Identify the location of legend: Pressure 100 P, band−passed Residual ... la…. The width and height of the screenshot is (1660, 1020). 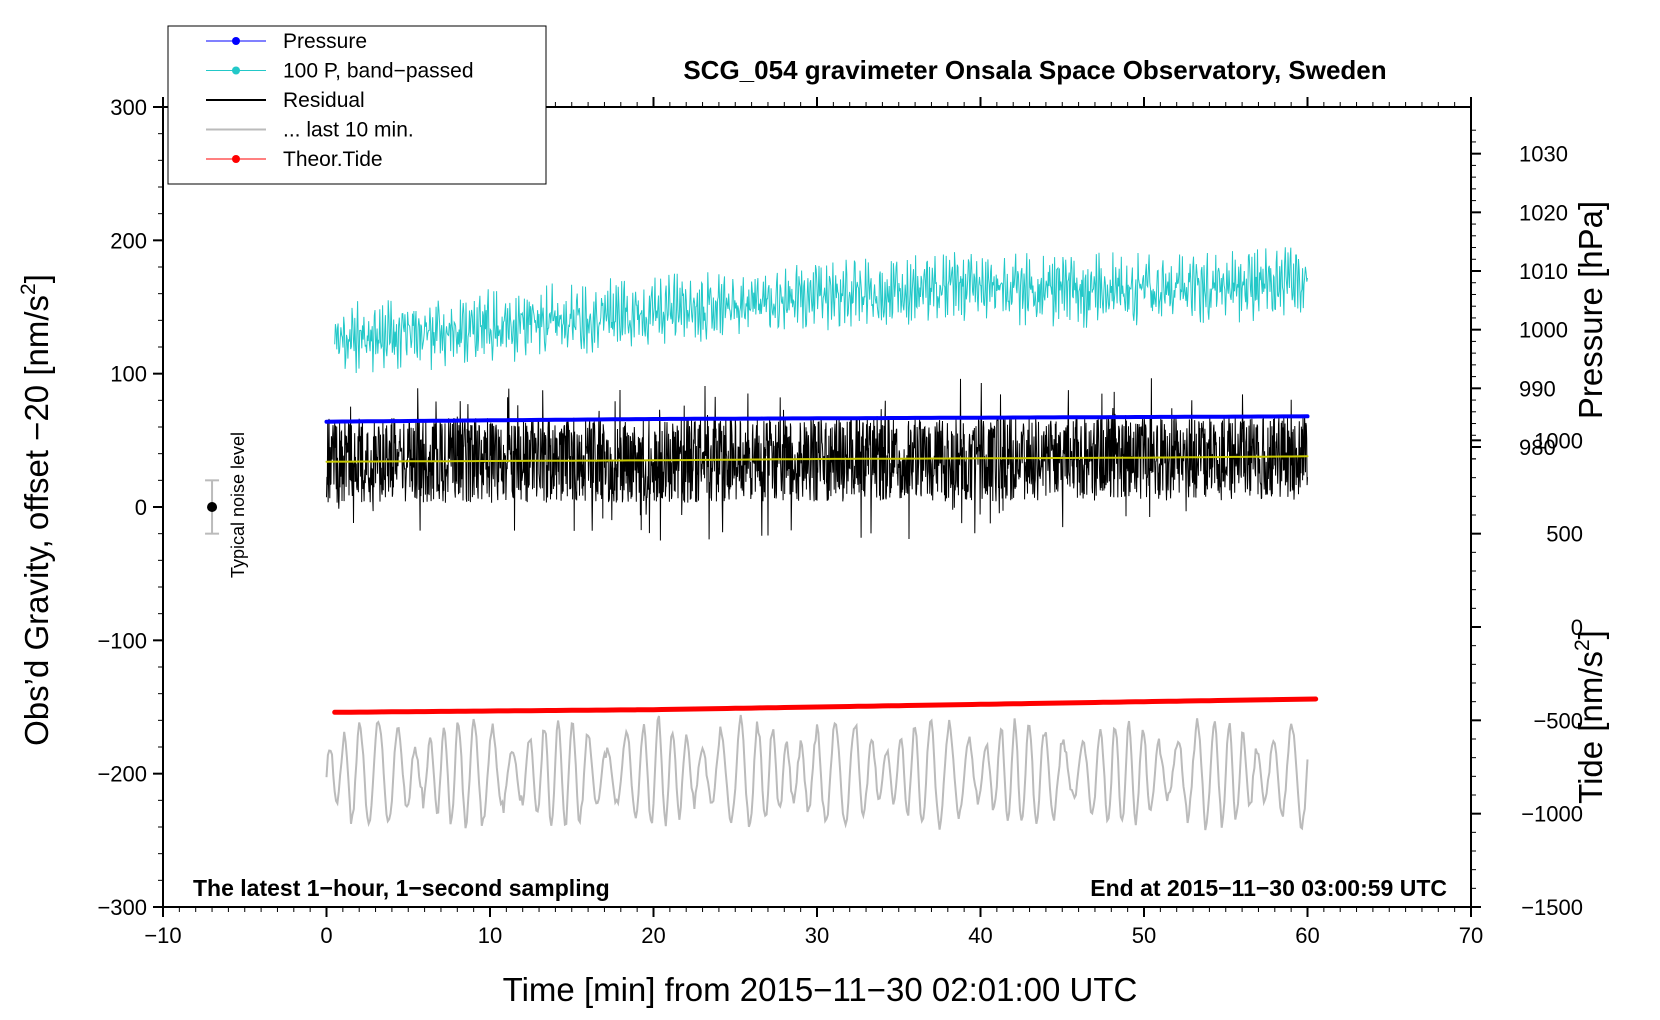
(357, 105).